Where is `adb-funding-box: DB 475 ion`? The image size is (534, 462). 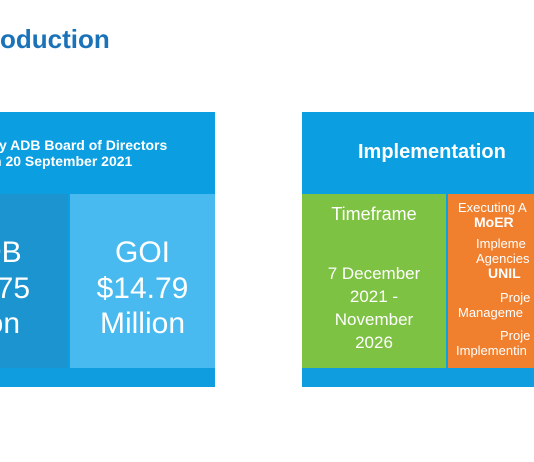 adb-funding-box: DB 475 ion is located at coordinates (34, 281).